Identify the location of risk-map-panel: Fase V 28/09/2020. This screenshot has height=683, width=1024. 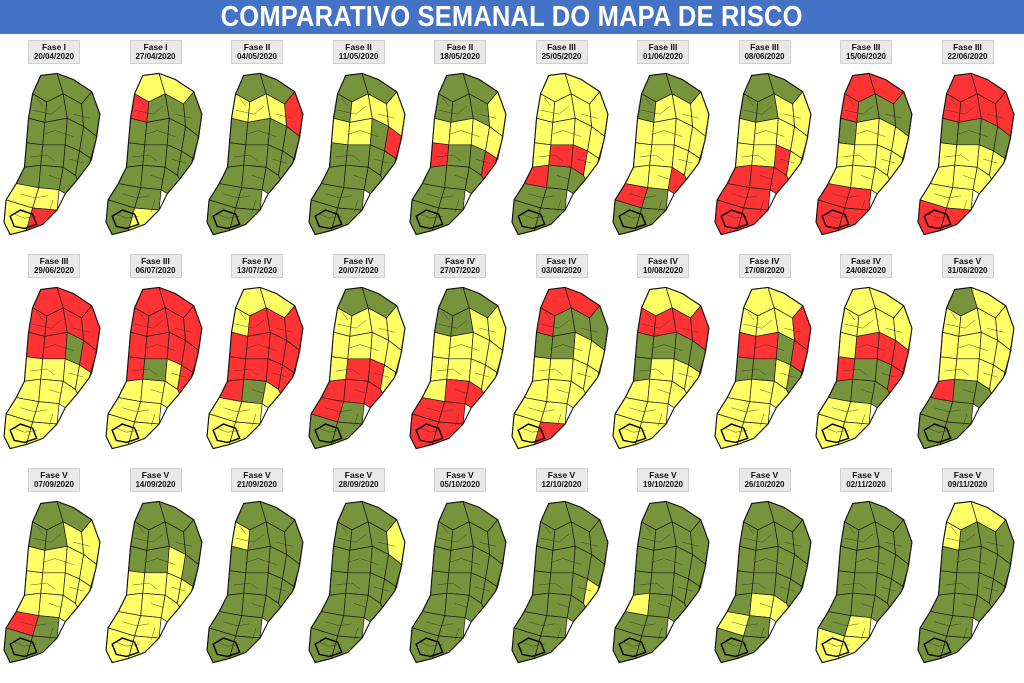
(358, 570).